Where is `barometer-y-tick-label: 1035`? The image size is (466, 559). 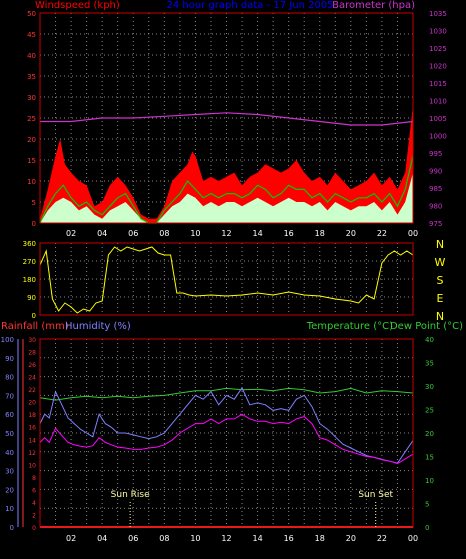
barometer-y-tick-label: 1035 is located at coordinates (438, 14).